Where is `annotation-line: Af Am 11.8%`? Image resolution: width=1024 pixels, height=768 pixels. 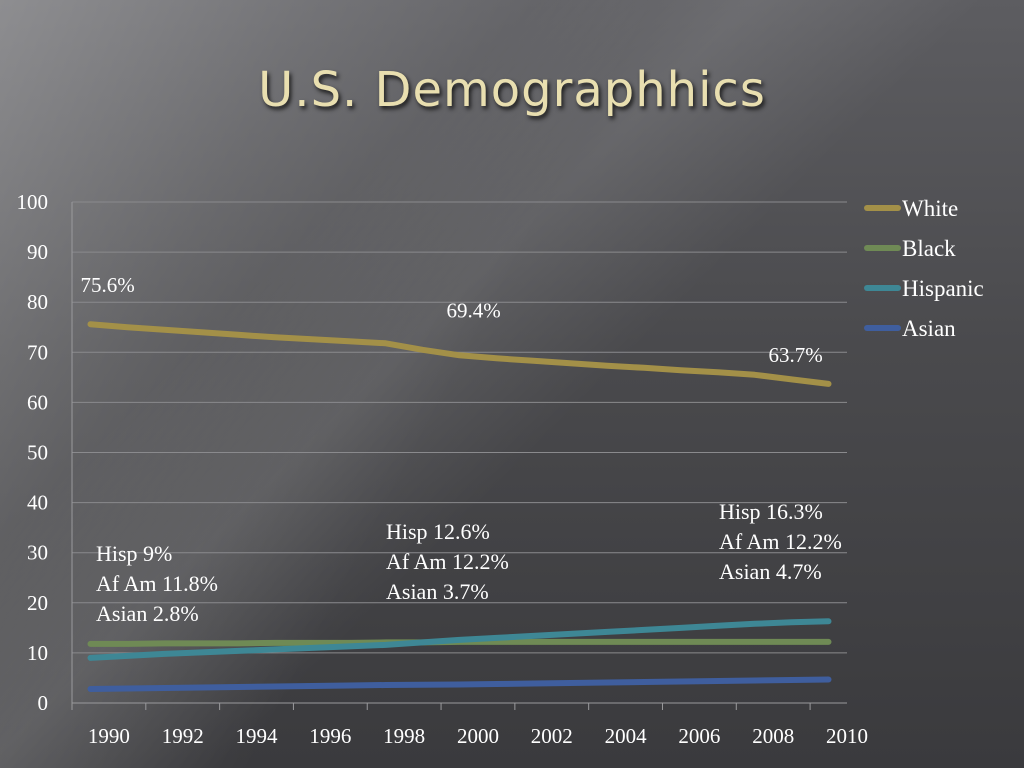
annotation-line: Af Am 11.8% is located at coordinates (157, 583).